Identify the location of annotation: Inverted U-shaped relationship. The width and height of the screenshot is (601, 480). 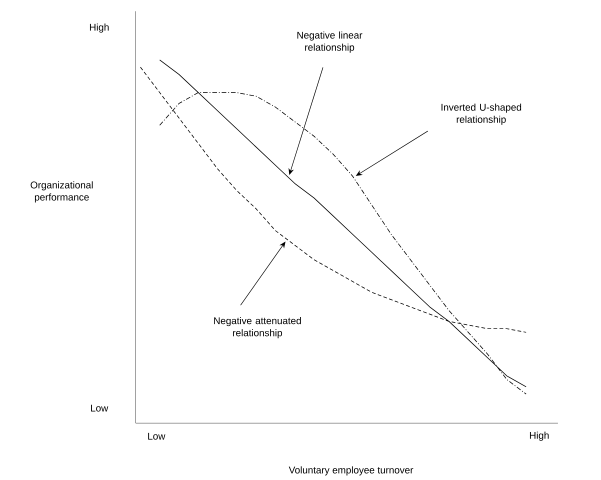
(482, 114).